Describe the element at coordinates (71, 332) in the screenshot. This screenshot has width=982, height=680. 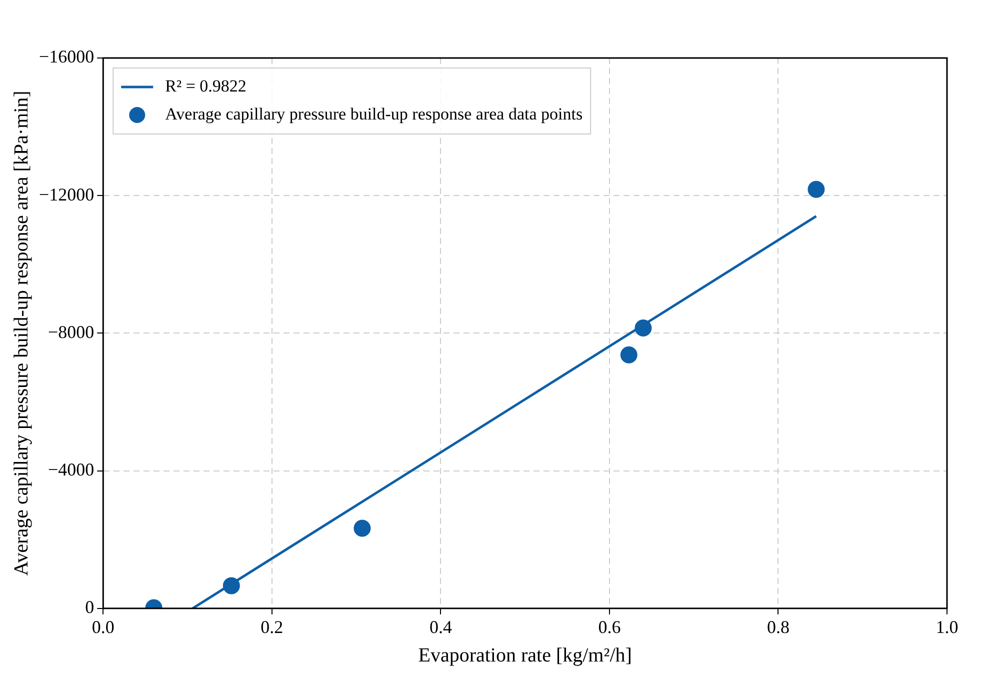
I see `y-tick-label: −8000` at that location.